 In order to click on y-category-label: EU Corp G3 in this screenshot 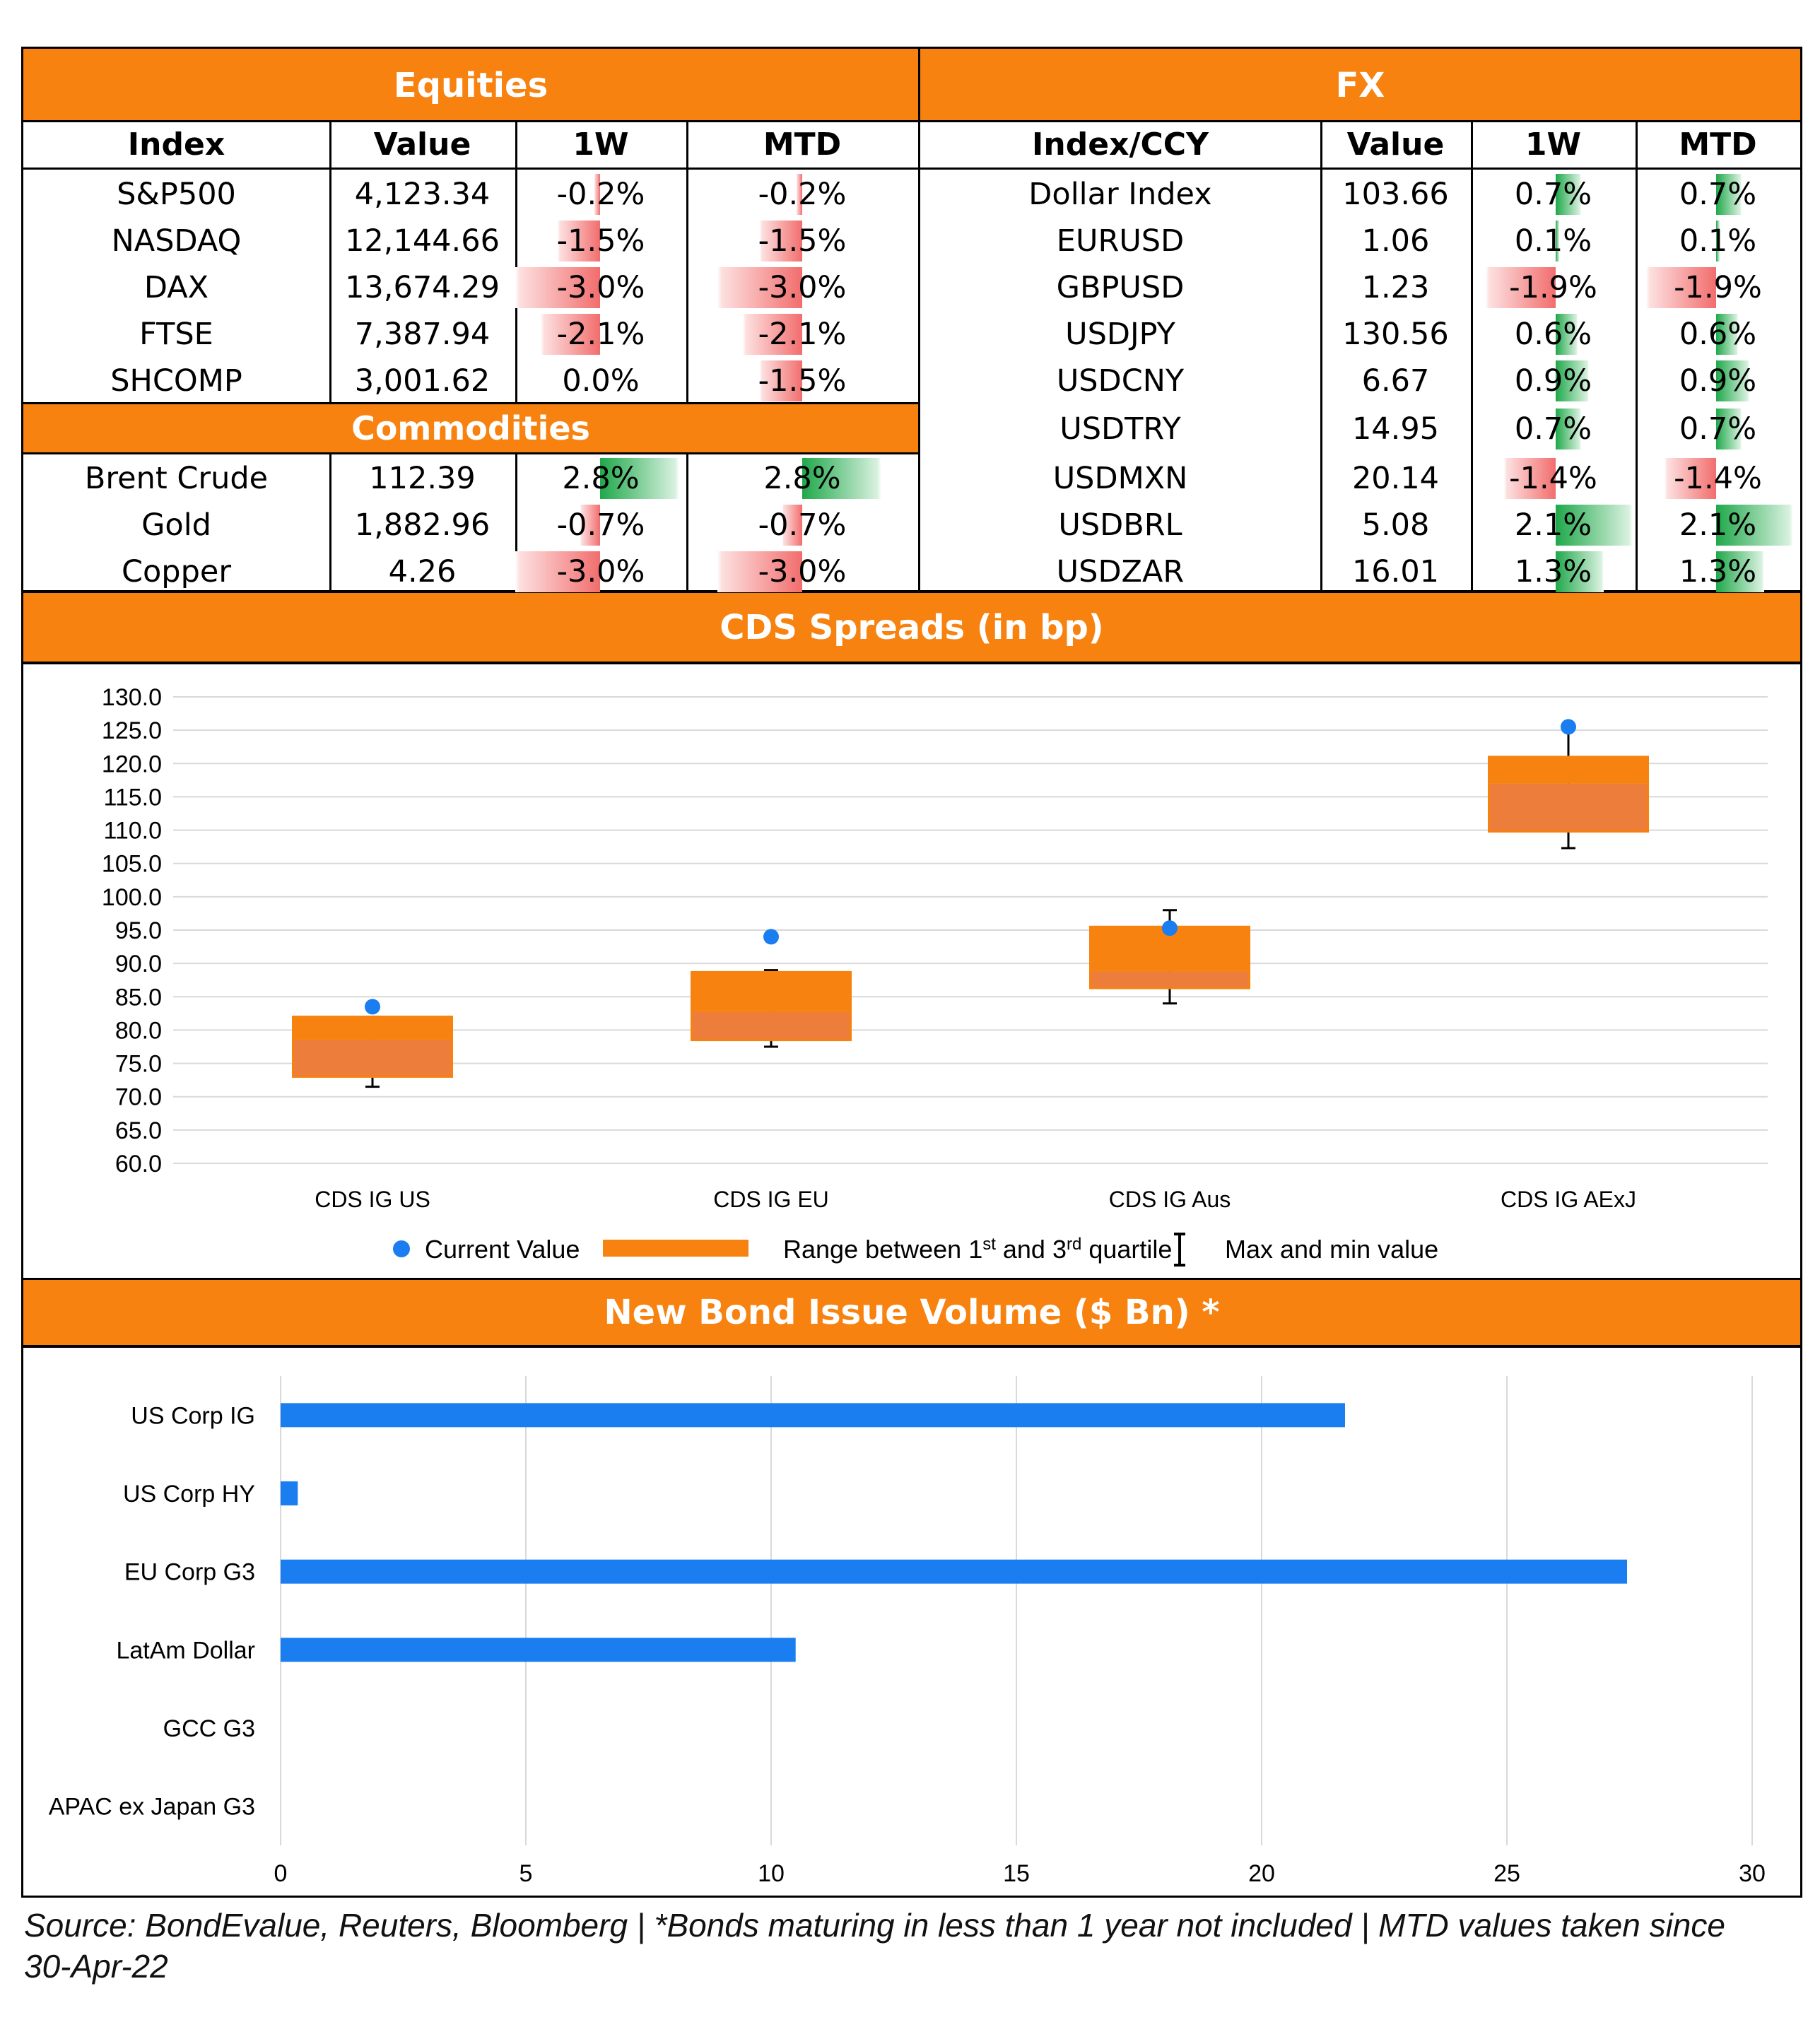, I will do `click(190, 1572)`.